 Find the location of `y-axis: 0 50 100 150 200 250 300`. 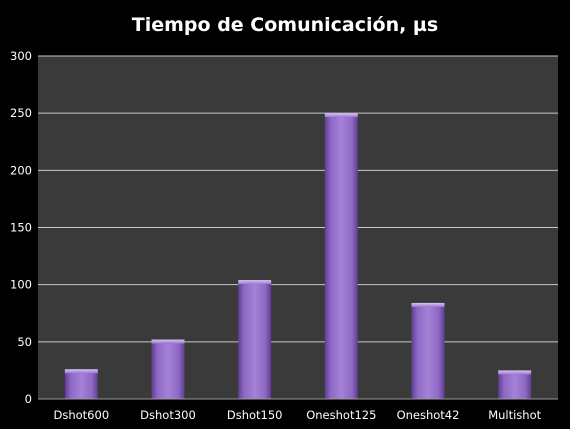

y-axis: 0 50 100 150 200 250 300 is located at coordinates (21, 227).